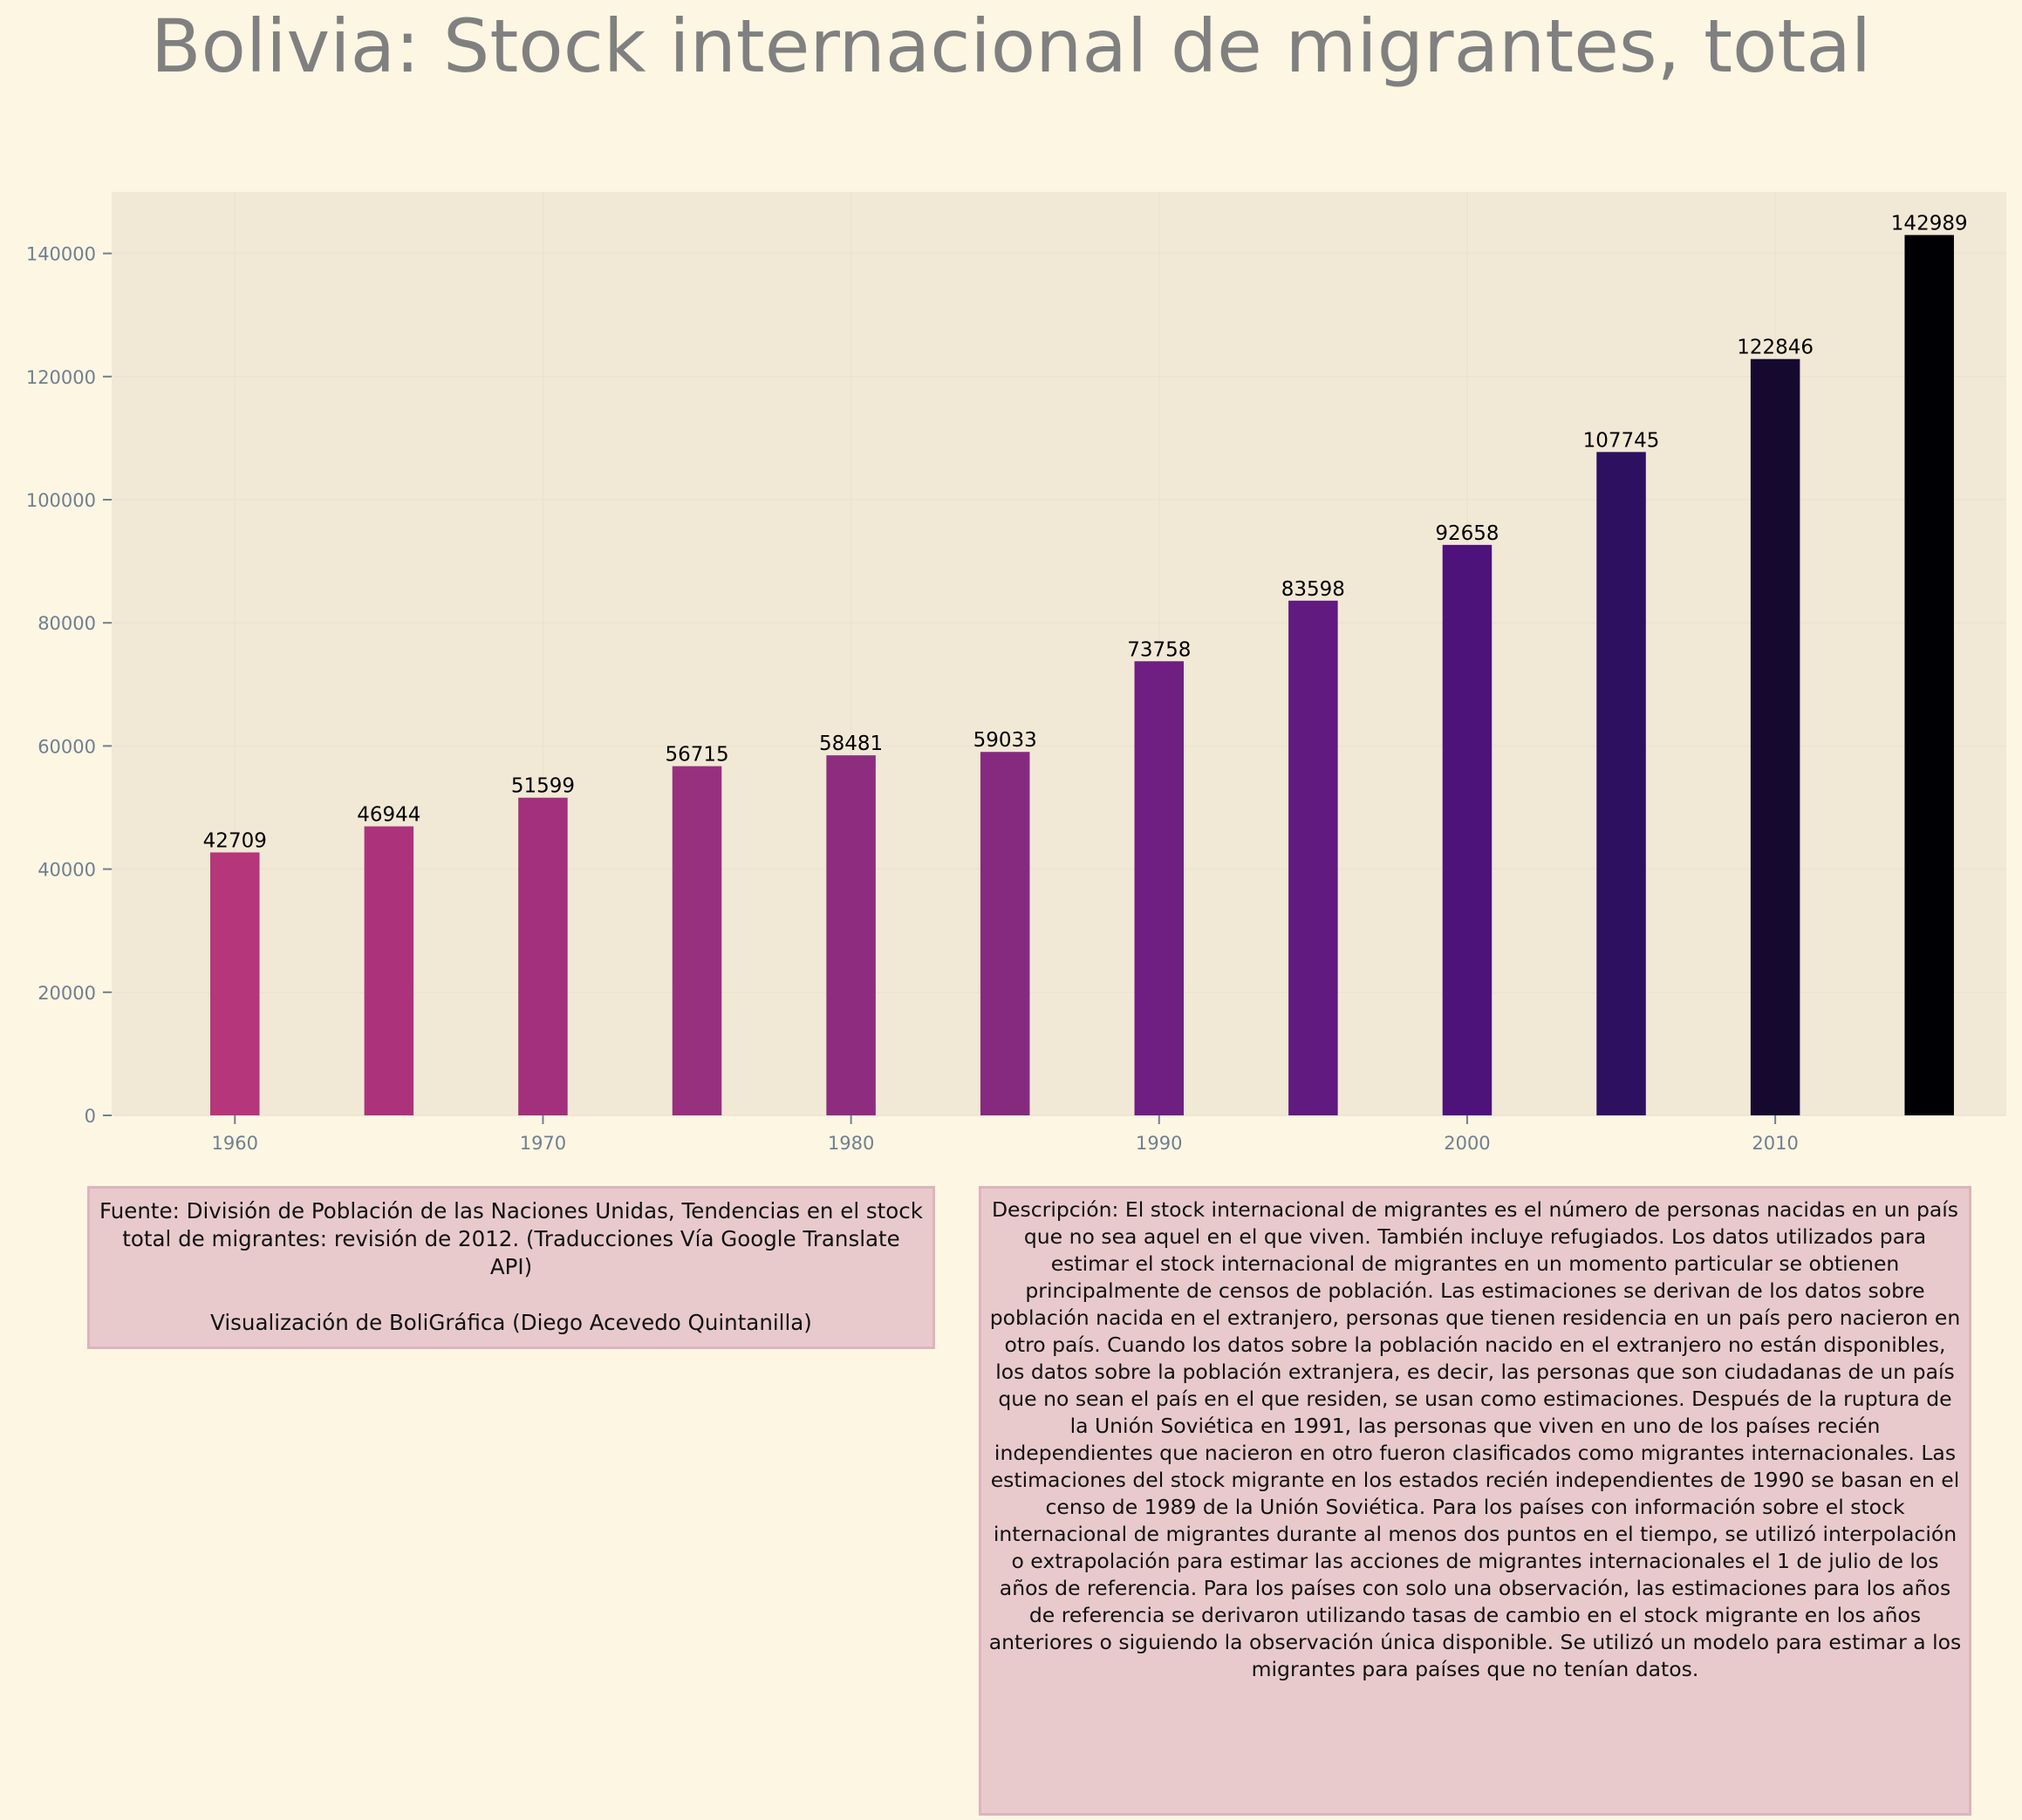 Image resolution: width=2022 pixels, height=1820 pixels. I want to click on y-tick-label: 120000, so click(61, 377).